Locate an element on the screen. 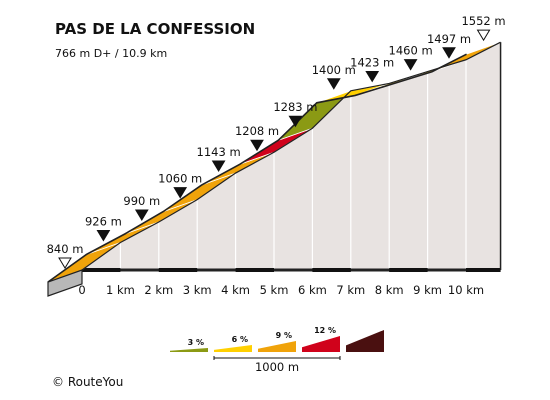 This screenshot has height=400, width=550. legend-label: 9 % is located at coordinates (284, 335).